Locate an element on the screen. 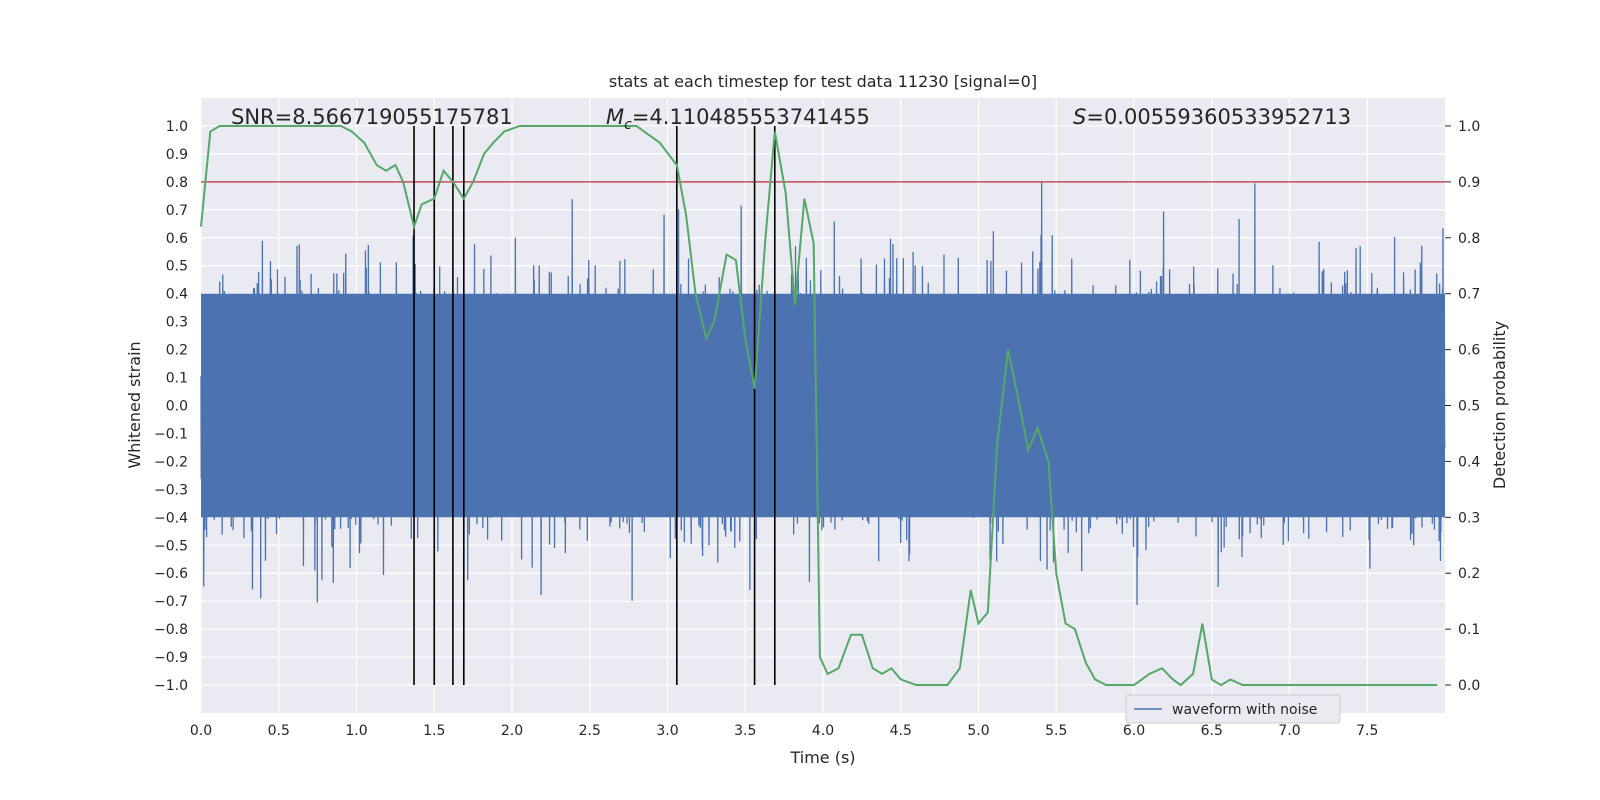 Image resolution: width=1600 pixels, height=800 pixels. x-tick-label: 7.5 is located at coordinates (1367, 731).